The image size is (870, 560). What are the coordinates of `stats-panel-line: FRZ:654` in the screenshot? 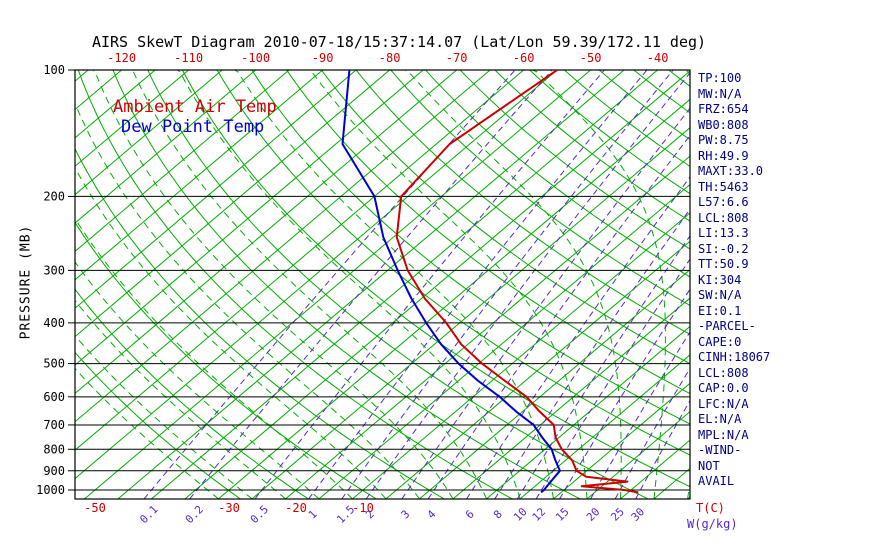 It's located at (723, 109).